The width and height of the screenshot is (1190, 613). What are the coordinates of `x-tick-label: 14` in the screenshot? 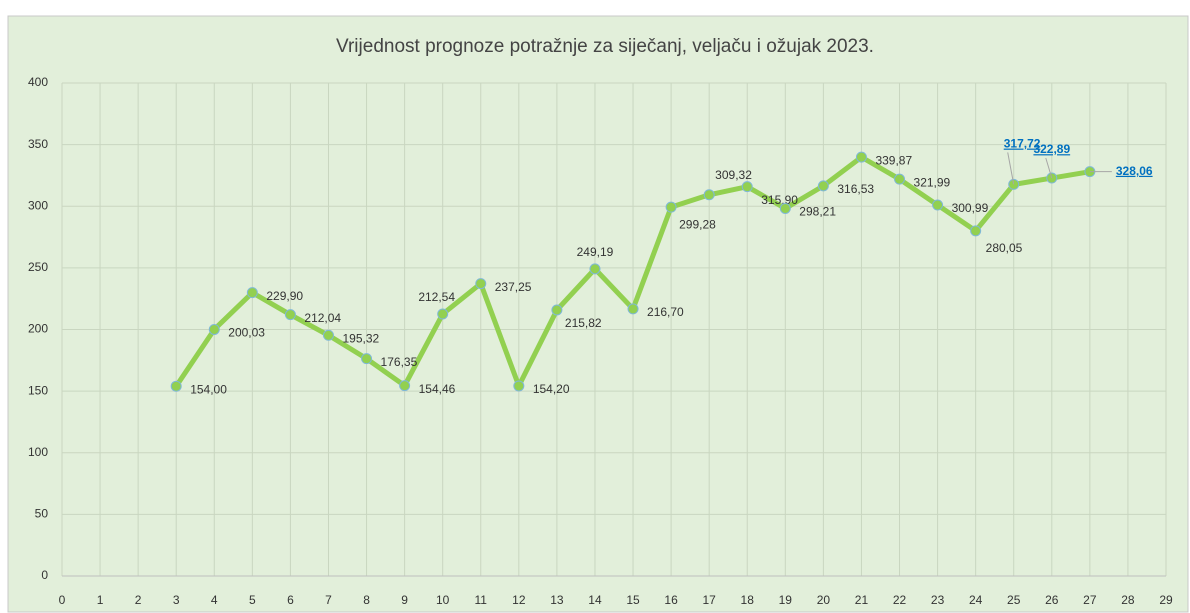 It's located at (595, 600).